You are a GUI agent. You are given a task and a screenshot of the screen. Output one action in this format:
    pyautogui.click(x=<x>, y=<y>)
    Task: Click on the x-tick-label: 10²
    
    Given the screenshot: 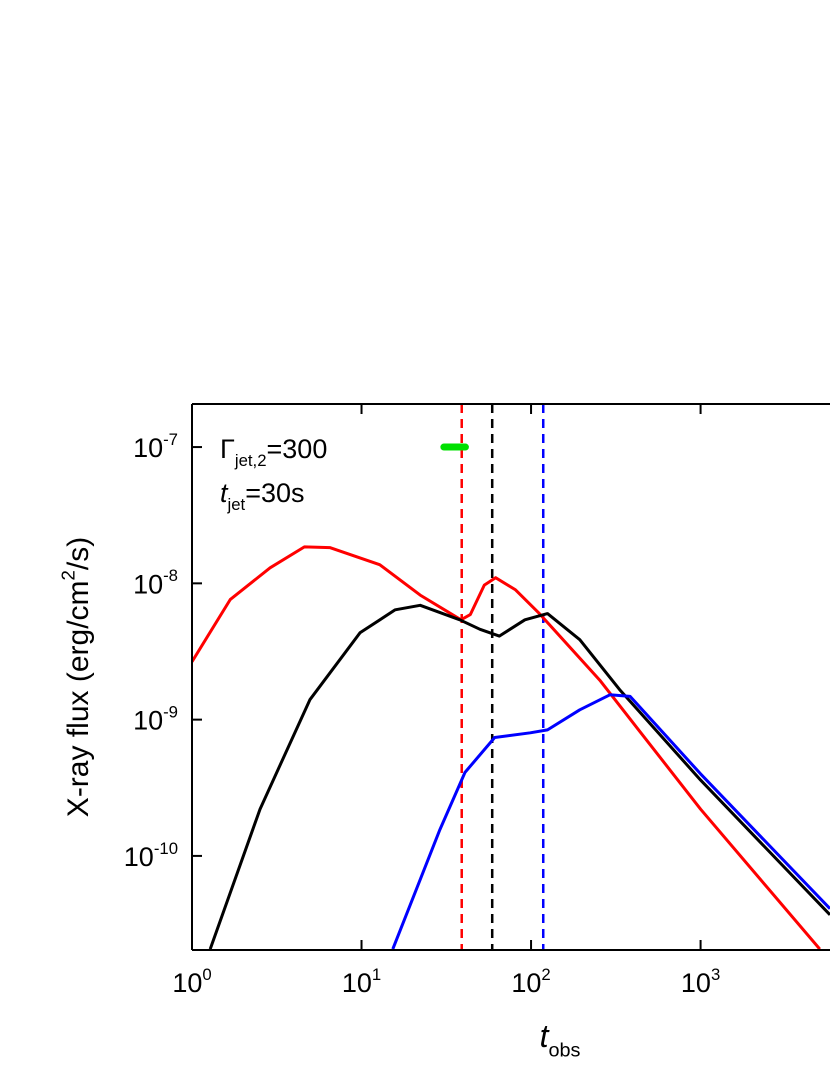 What is the action you would take?
    pyautogui.click(x=530, y=981)
    